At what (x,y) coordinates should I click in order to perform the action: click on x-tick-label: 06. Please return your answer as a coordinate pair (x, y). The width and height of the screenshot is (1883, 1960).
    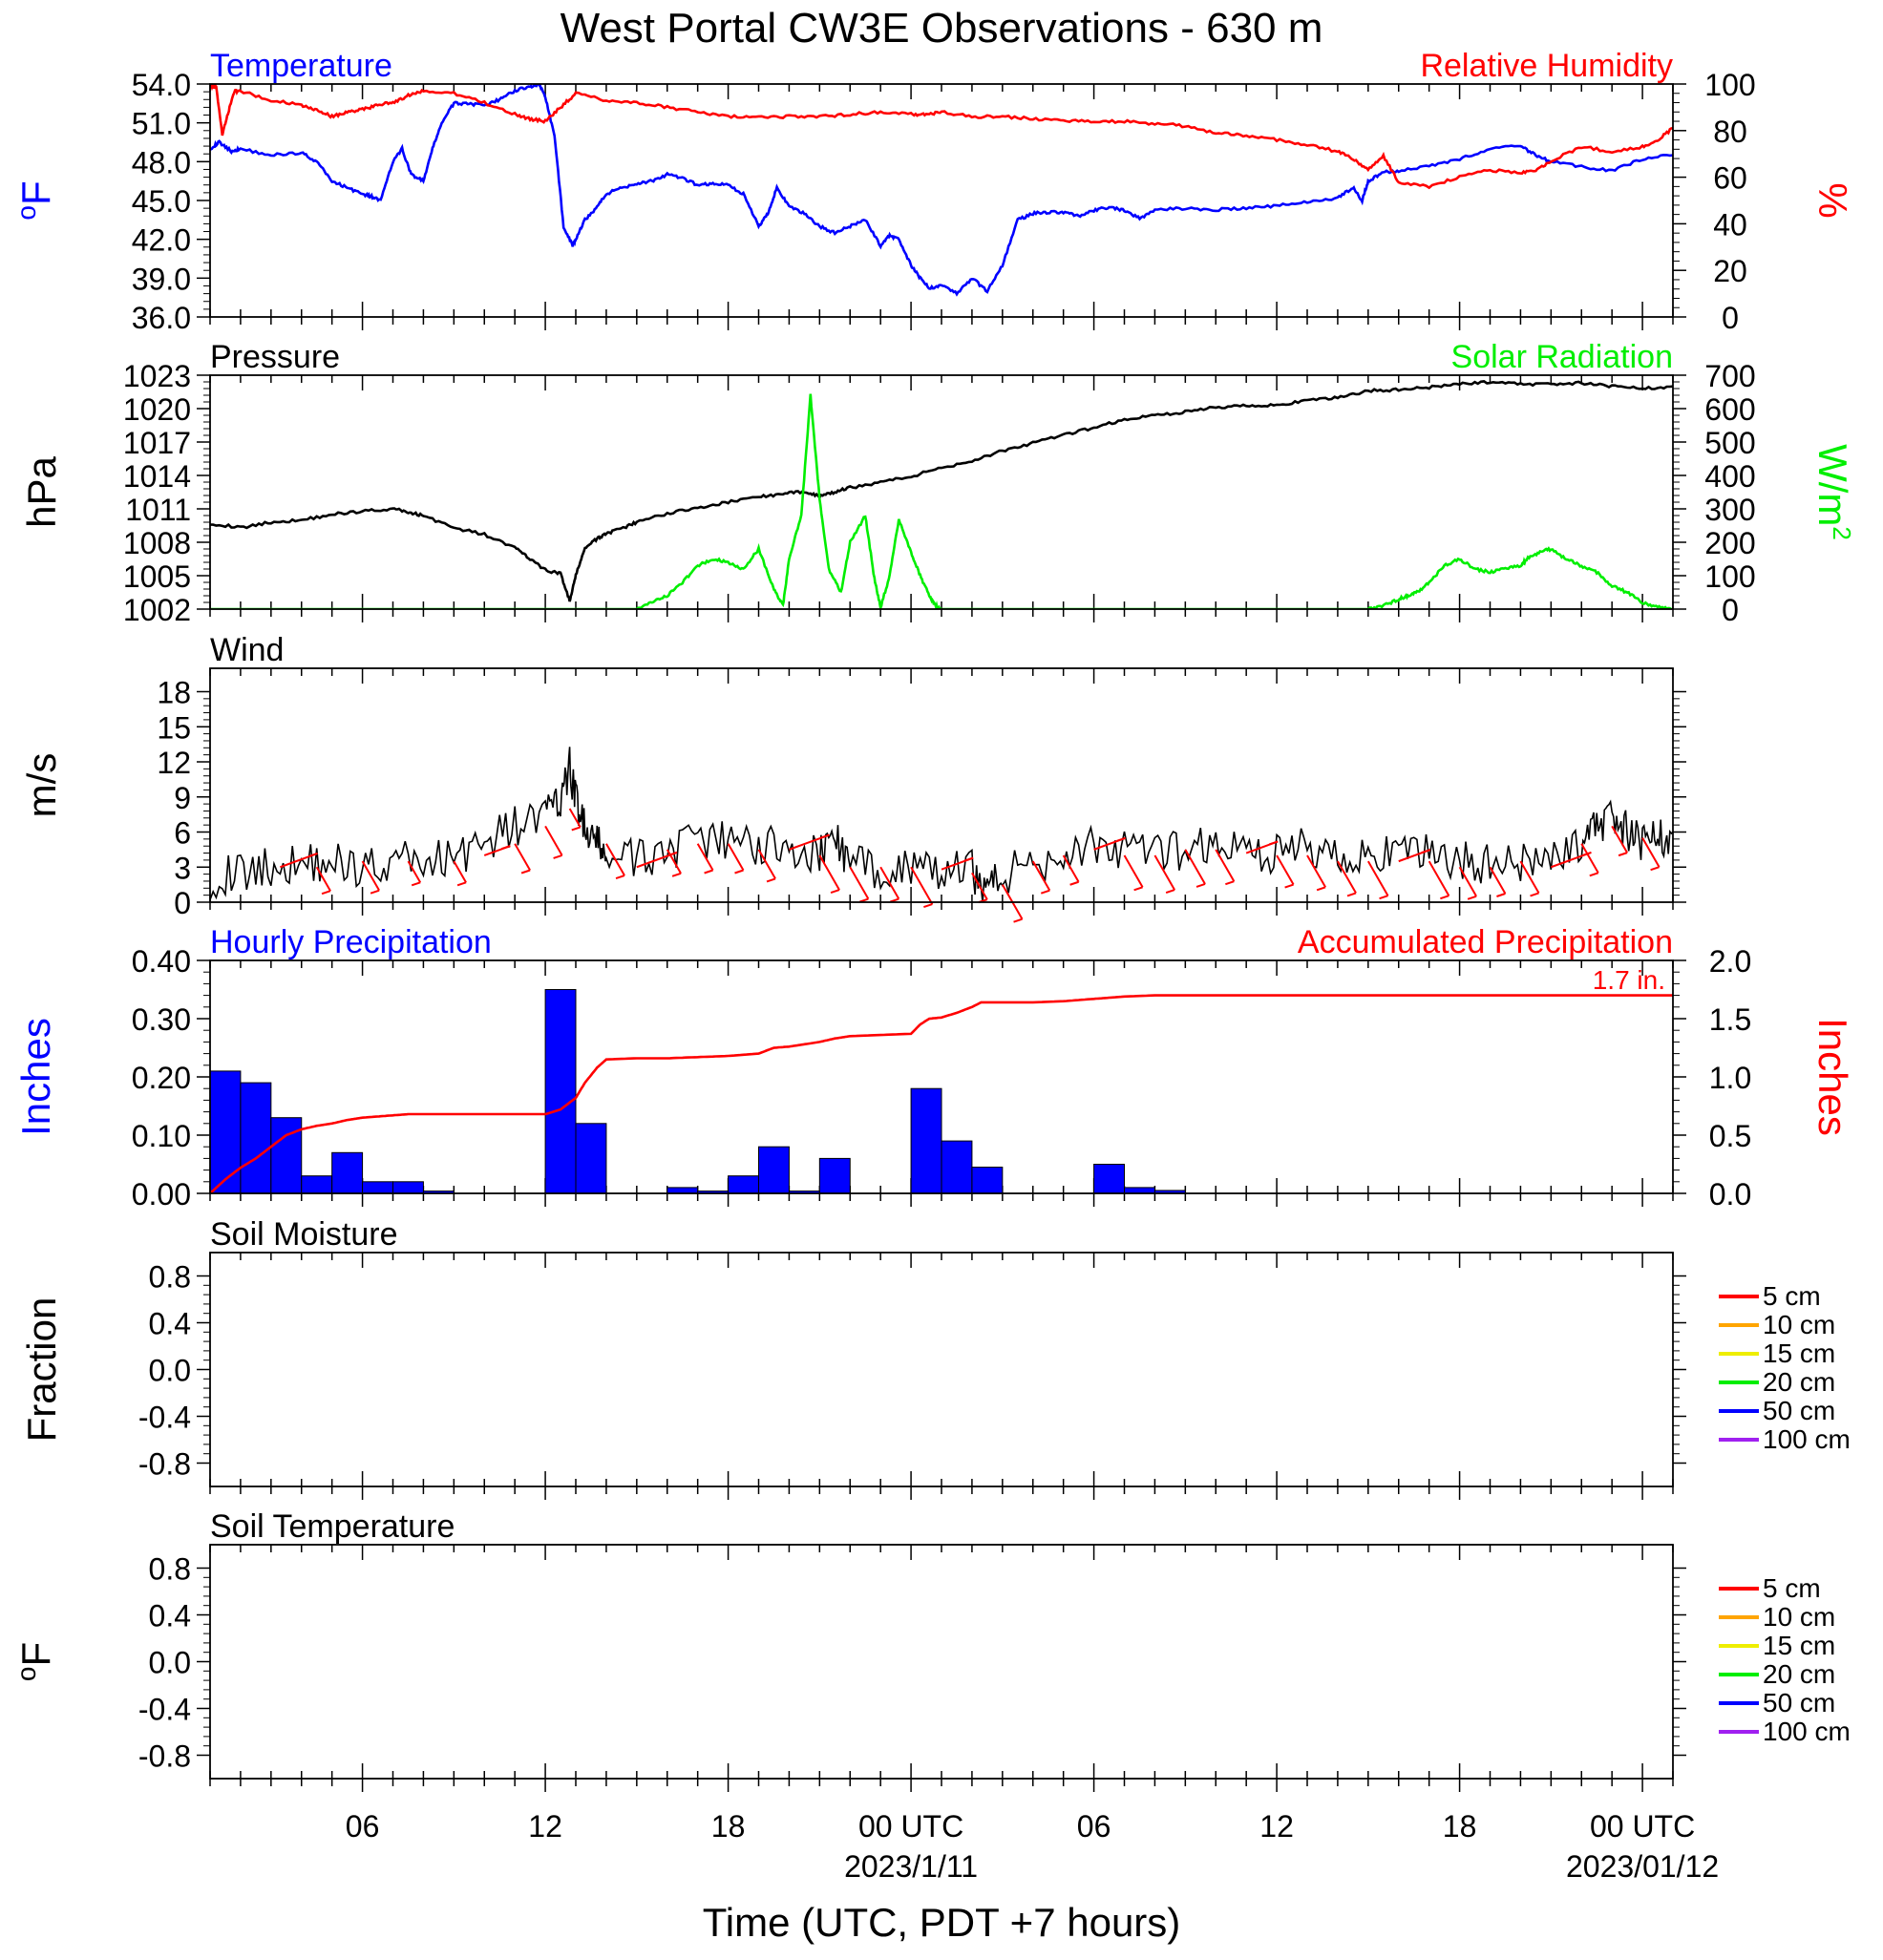
    Looking at the image, I should click on (363, 1826).